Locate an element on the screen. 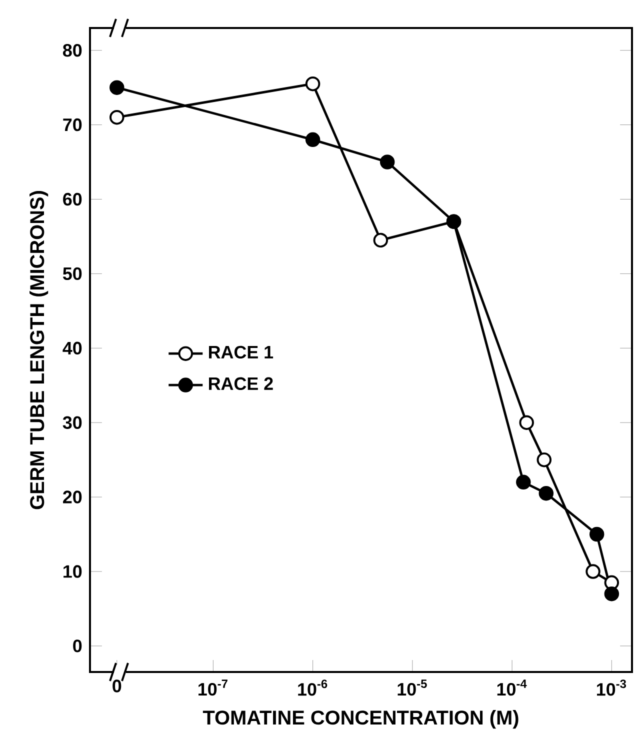  x-tick-label: 10$^{-7}$ is located at coordinates (213, 688).